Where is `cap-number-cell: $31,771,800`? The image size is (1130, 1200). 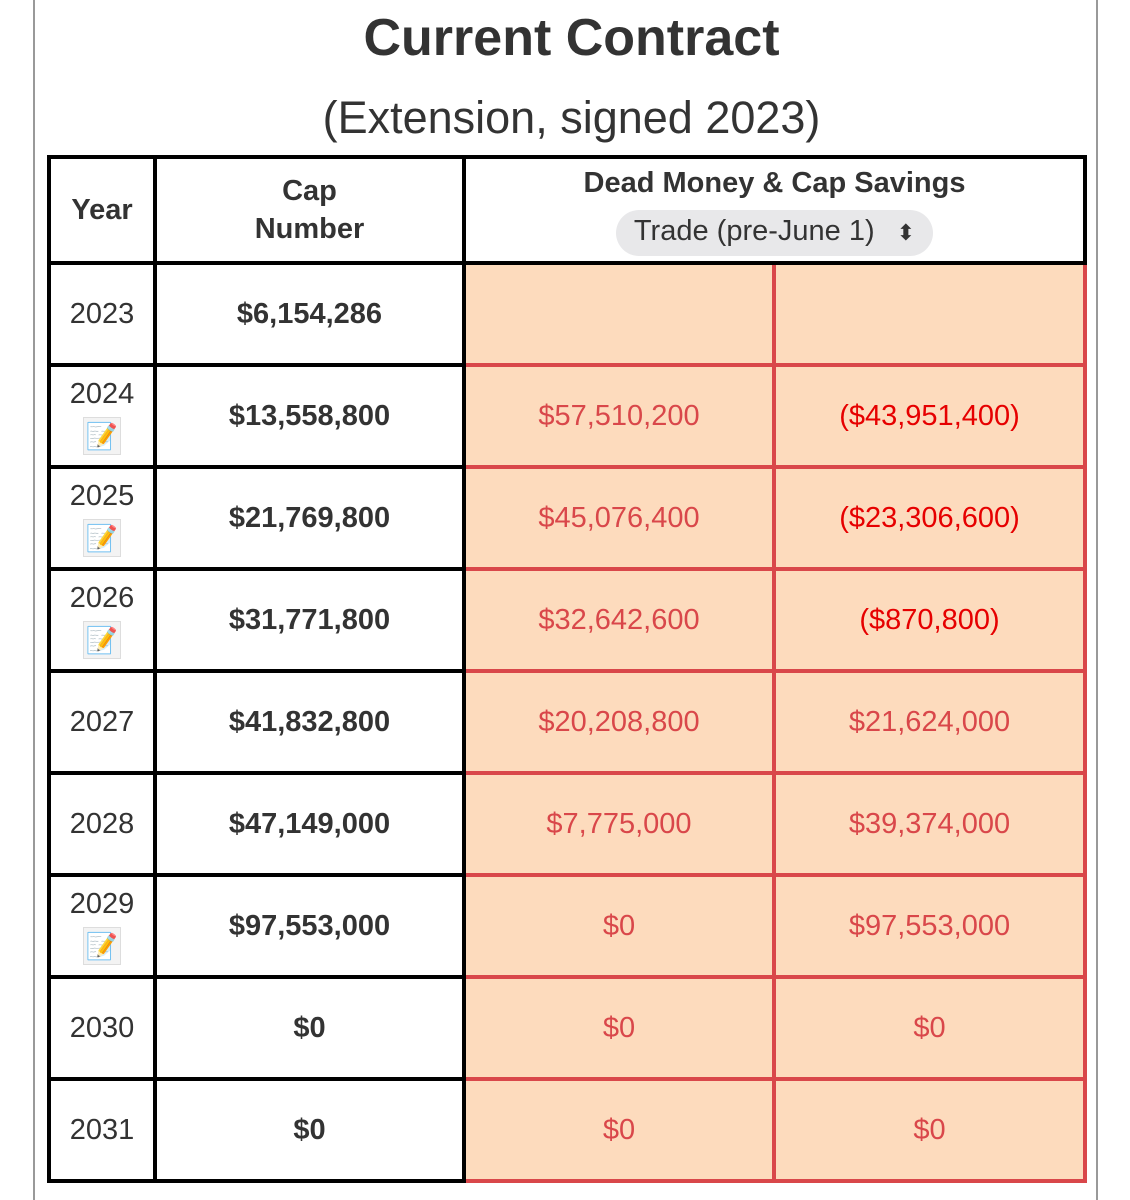 cap-number-cell: $31,771,800 is located at coordinates (309, 620).